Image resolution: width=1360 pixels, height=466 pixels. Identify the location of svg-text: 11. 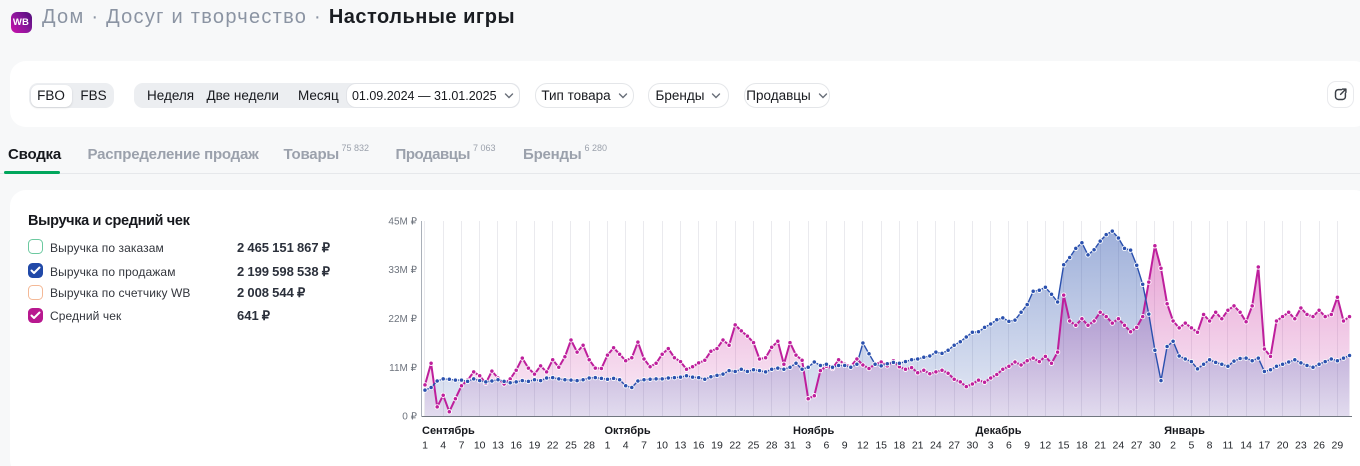
(1227, 446).